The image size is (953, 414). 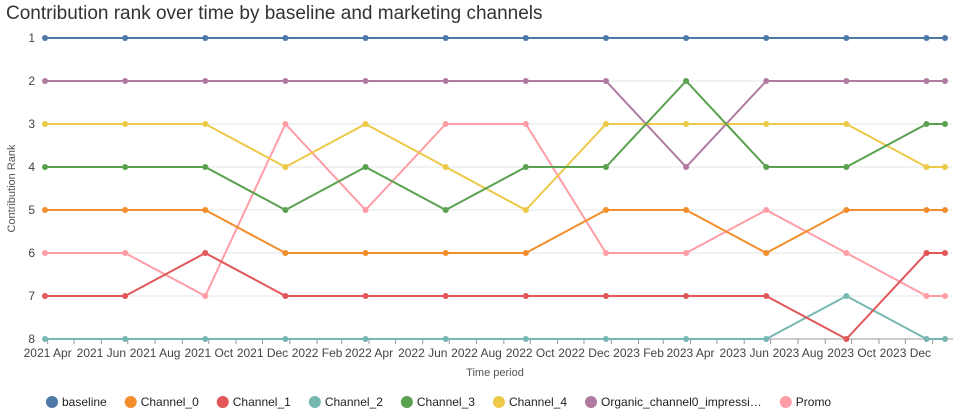 I want to click on y-tick-label: 7, so click(x=31, y=296).